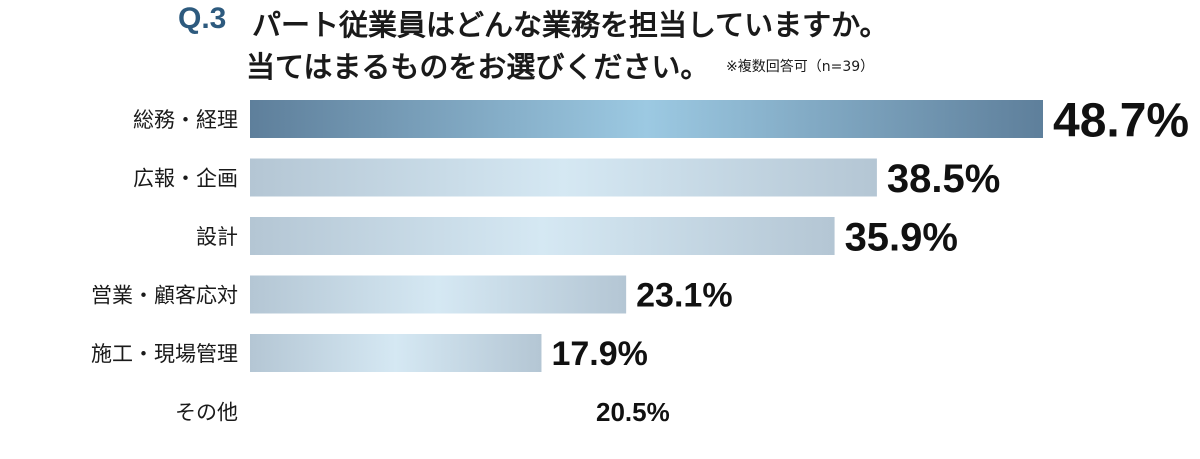 This screenshot has height=459, width=1200. What do you see at coordinates (185, 179) in the screenshot?
I see `category-label: 広報・企画` at bounding box center [185, 179].